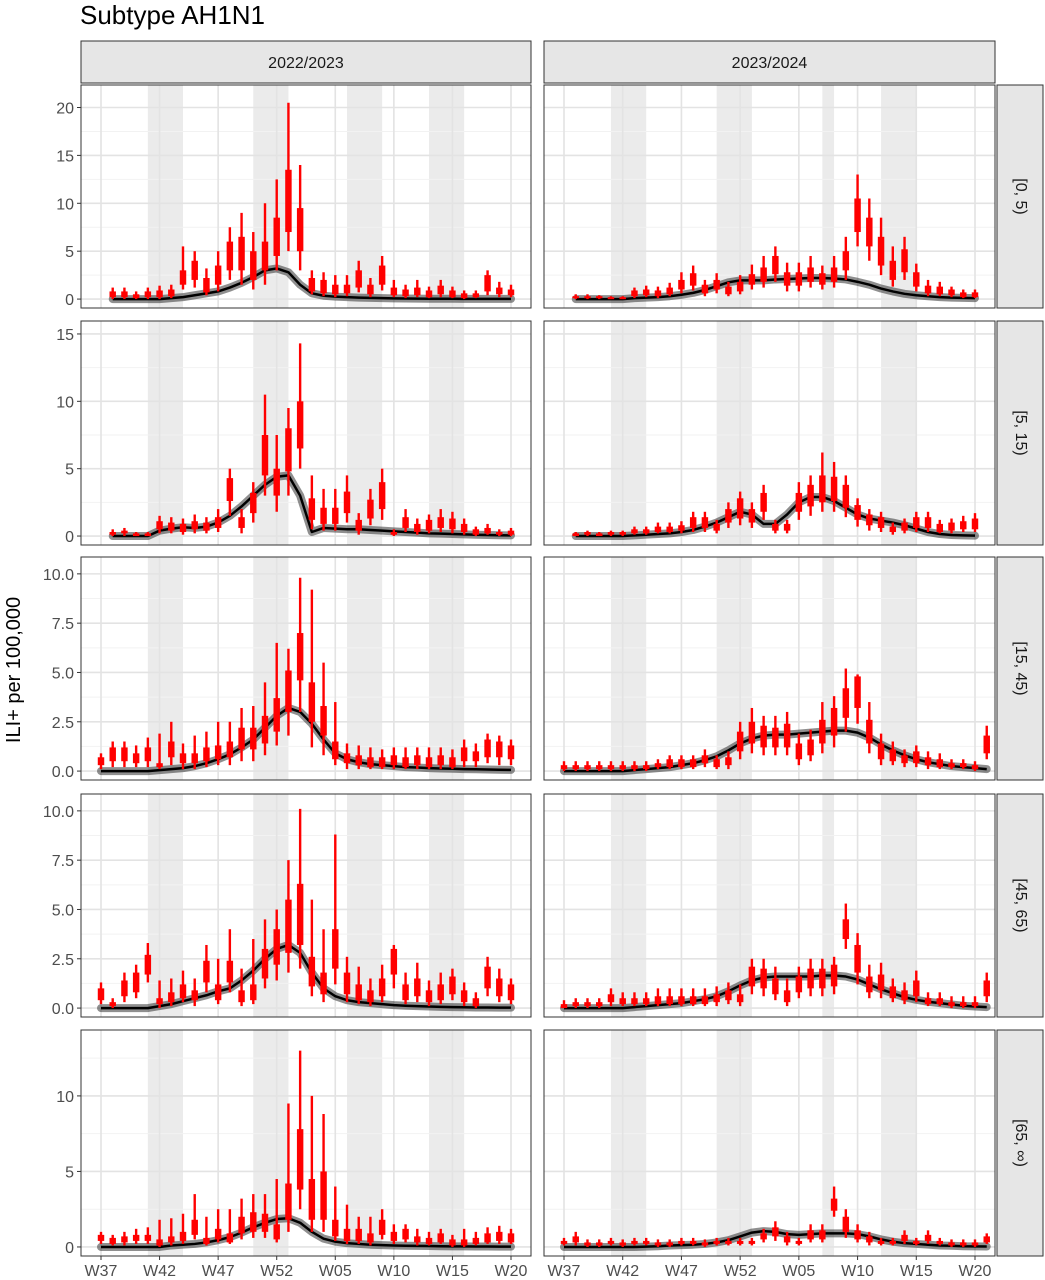 This screenshot has height=1280, width=1045. Describe the element at coordinates (58, 575) in the screenshot. I see `y-tick-label: 10.0` at that location.